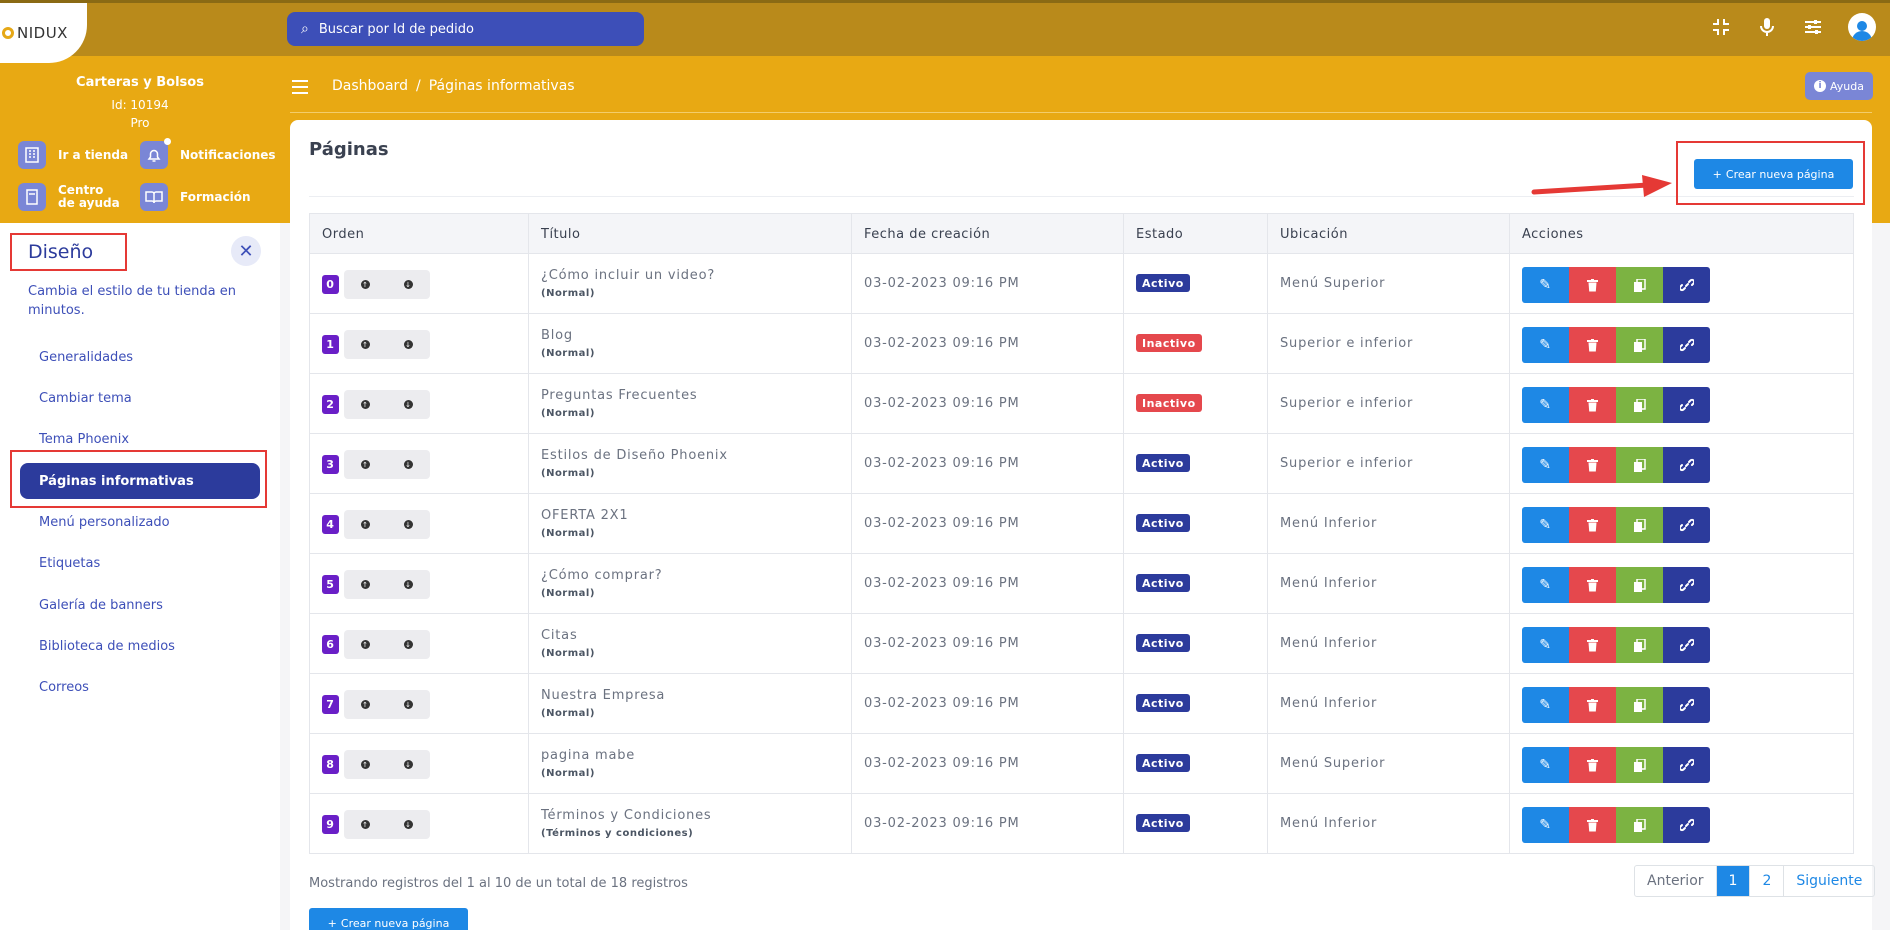 The width and height of the screenshot is (1890, 930). Describe the element at coordinates (140, 481) in the screenshot. I see `menu-item-paginas-informativas: Páginas informativas` at that location.